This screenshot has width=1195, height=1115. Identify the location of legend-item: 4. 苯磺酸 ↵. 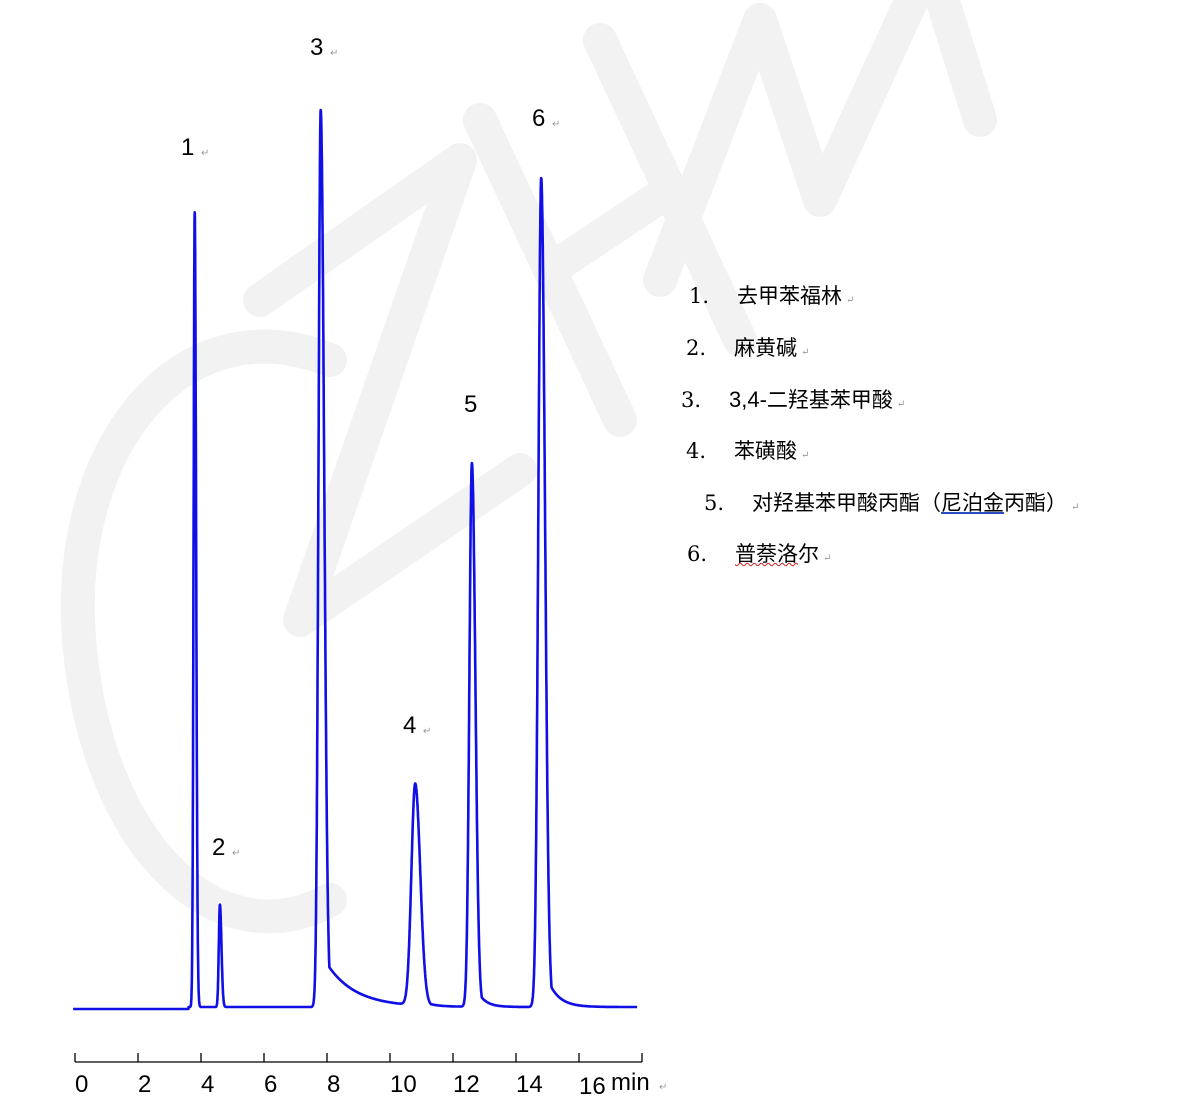
(747, 450).